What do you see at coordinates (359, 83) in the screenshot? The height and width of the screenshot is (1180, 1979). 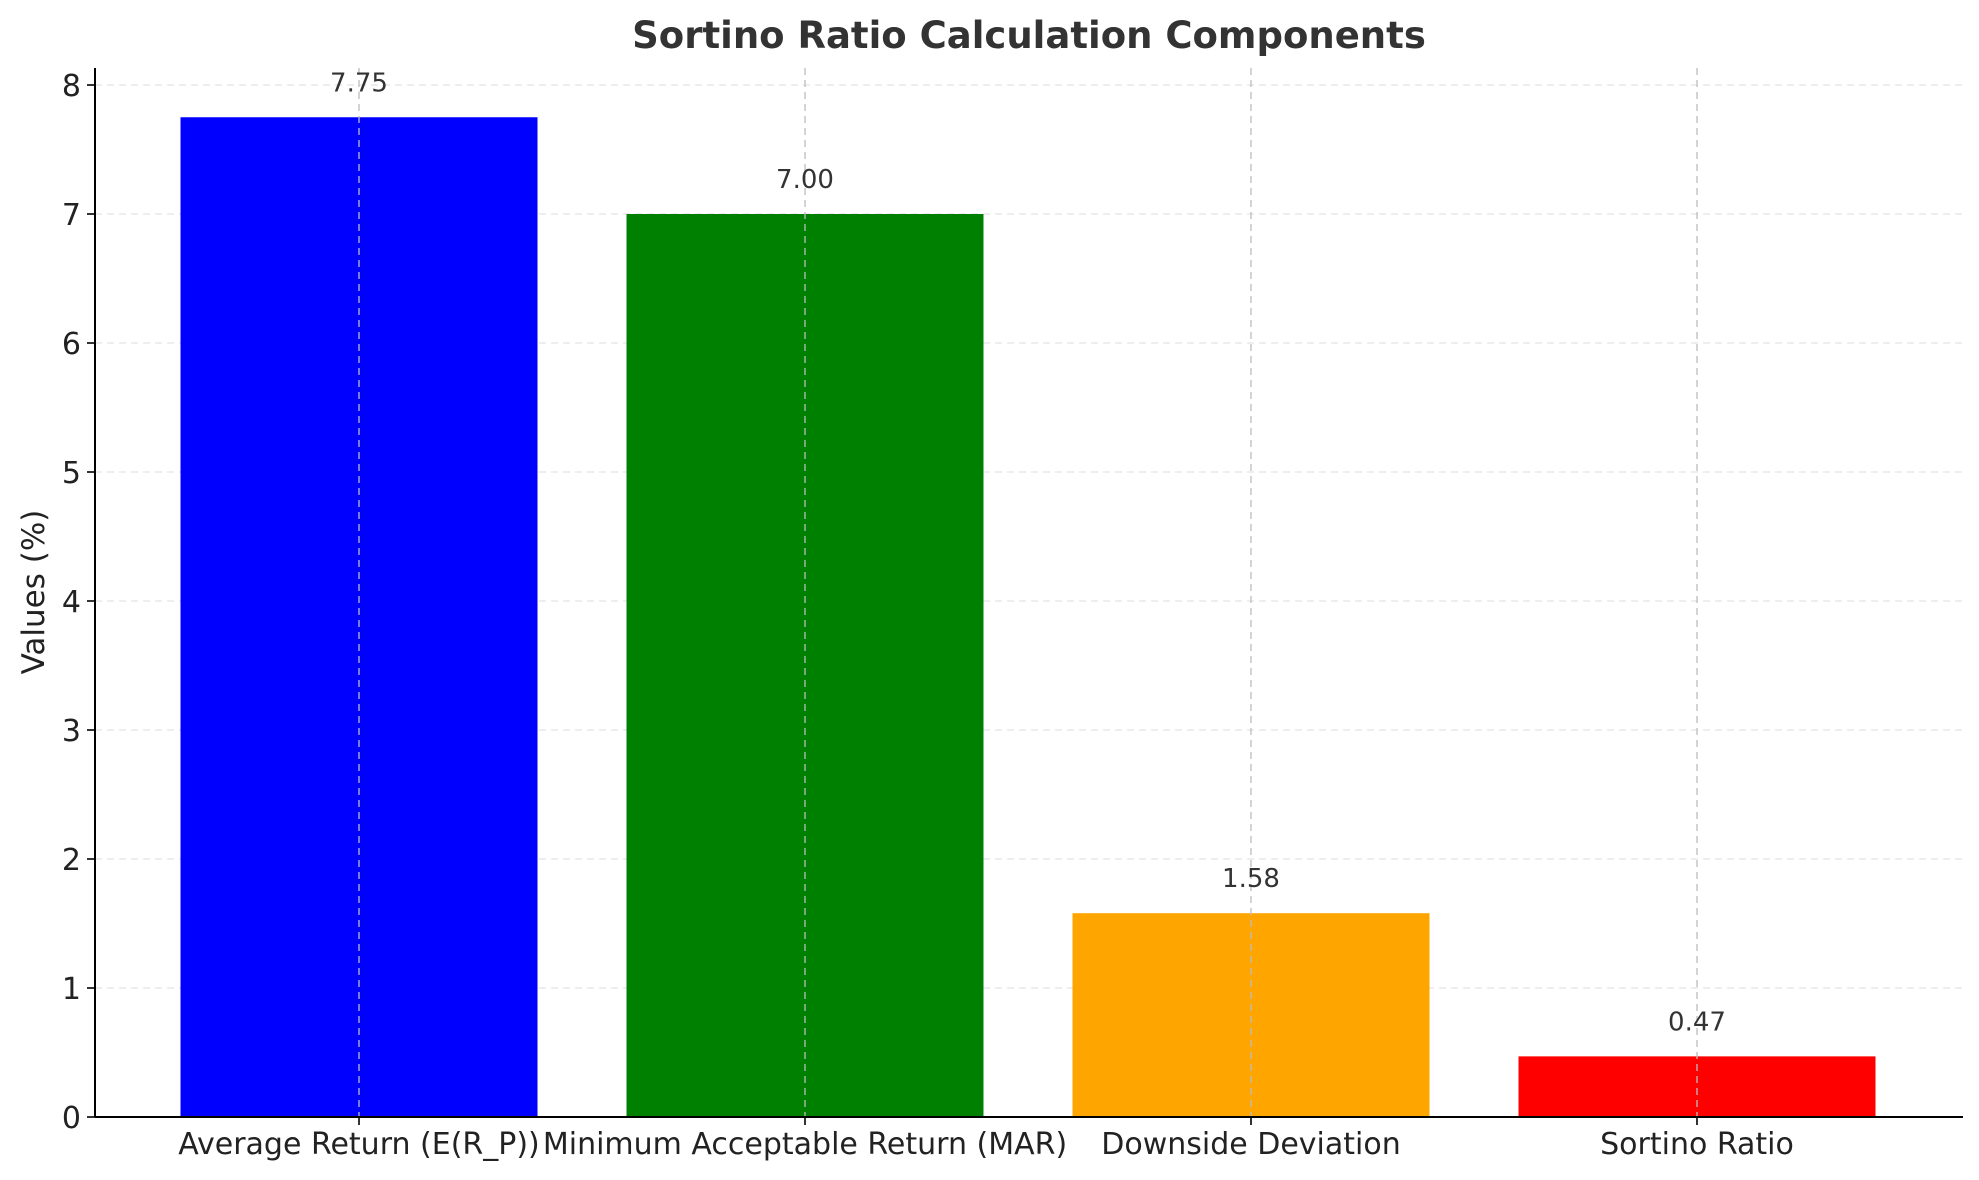 I see `data-label: 7.75` at bounding box center [359, 83].